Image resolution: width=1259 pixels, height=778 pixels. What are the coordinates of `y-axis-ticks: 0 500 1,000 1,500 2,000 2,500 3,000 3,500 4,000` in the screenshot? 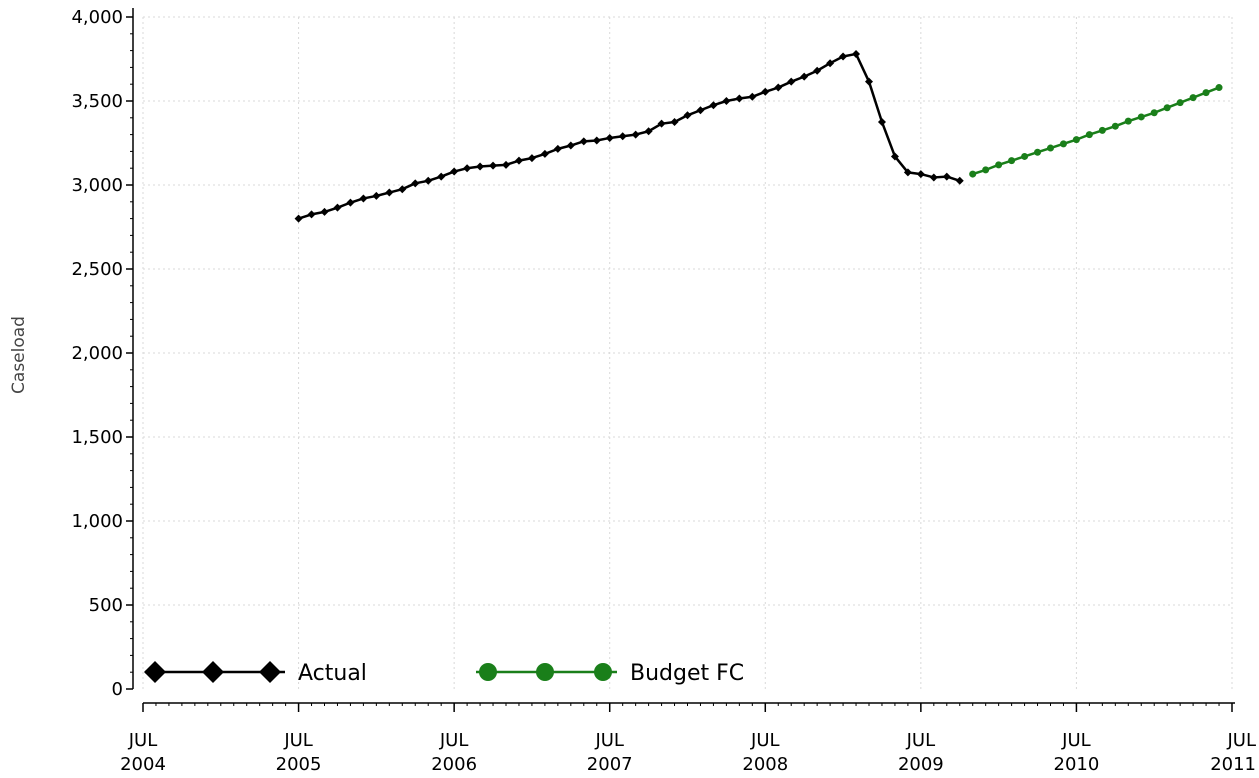 It's located at (102, 353).